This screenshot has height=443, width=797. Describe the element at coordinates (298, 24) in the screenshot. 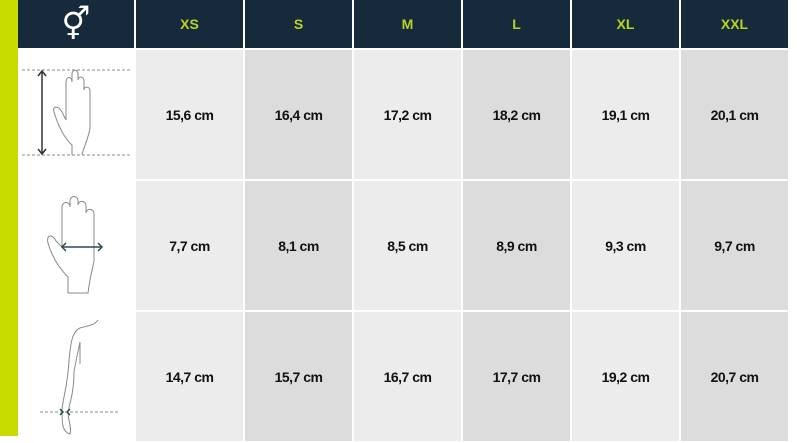

I see `size-header: S` at that location.